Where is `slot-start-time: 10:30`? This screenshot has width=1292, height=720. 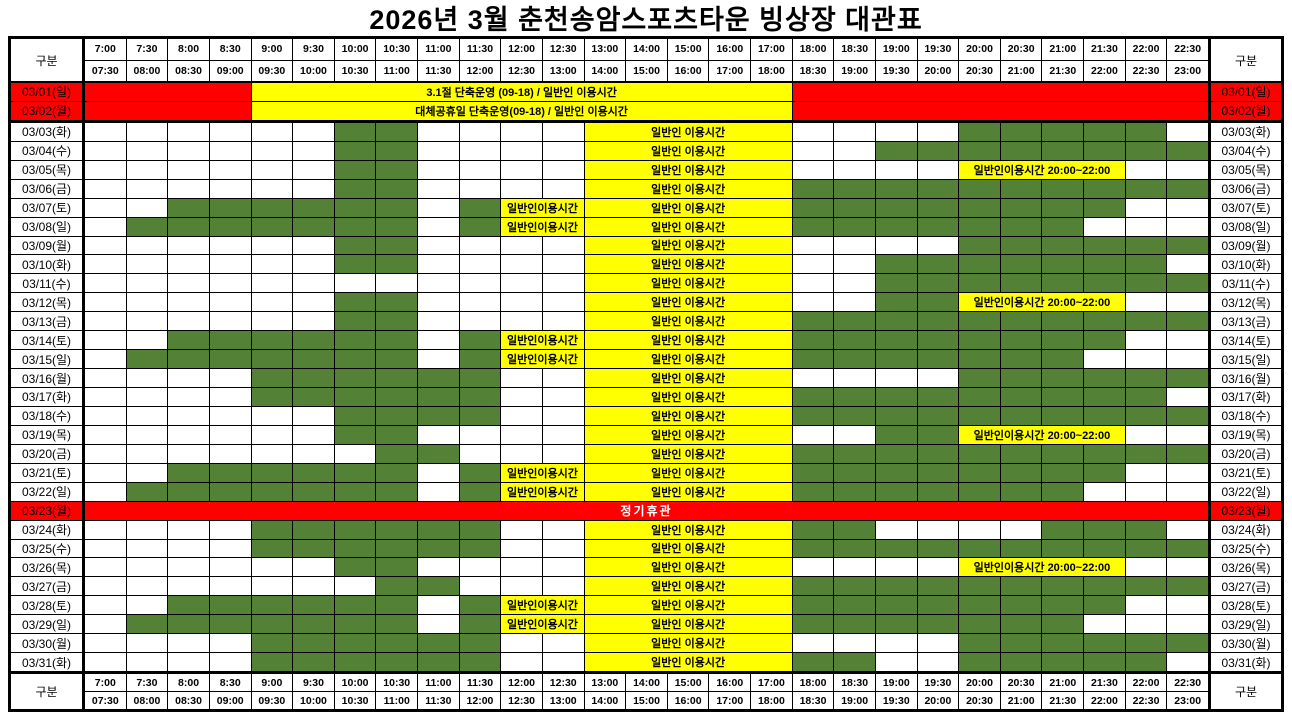
slot-start-time: 10:30 is located at coordinates (397, 50).